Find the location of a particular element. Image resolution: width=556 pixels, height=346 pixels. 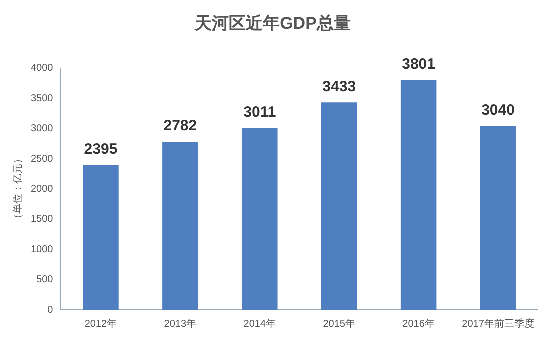

data-label: 3011 is located at coordinates (260, 112).